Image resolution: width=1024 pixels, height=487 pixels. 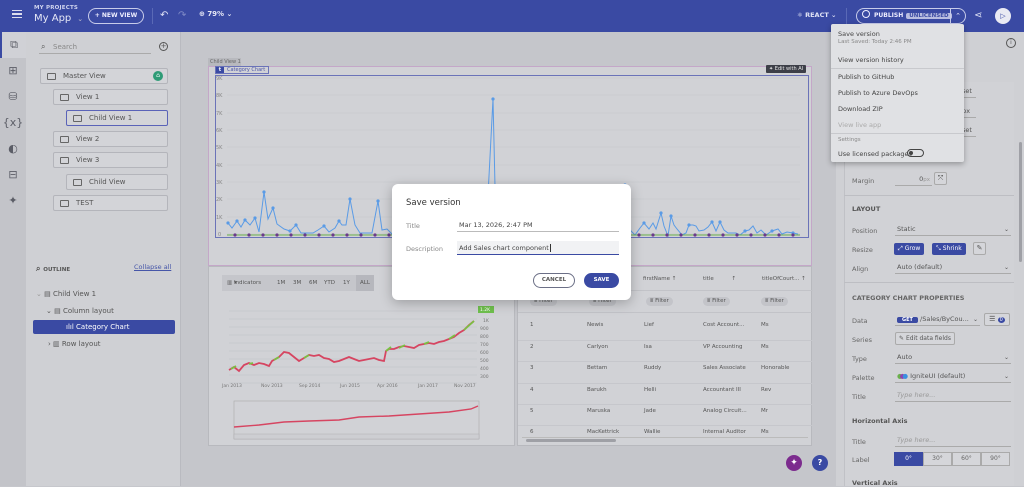 What do you see at coordinates (163, 46) in the screenshot?
I see `add-view-icon: +` at bounding box center [163, 46].